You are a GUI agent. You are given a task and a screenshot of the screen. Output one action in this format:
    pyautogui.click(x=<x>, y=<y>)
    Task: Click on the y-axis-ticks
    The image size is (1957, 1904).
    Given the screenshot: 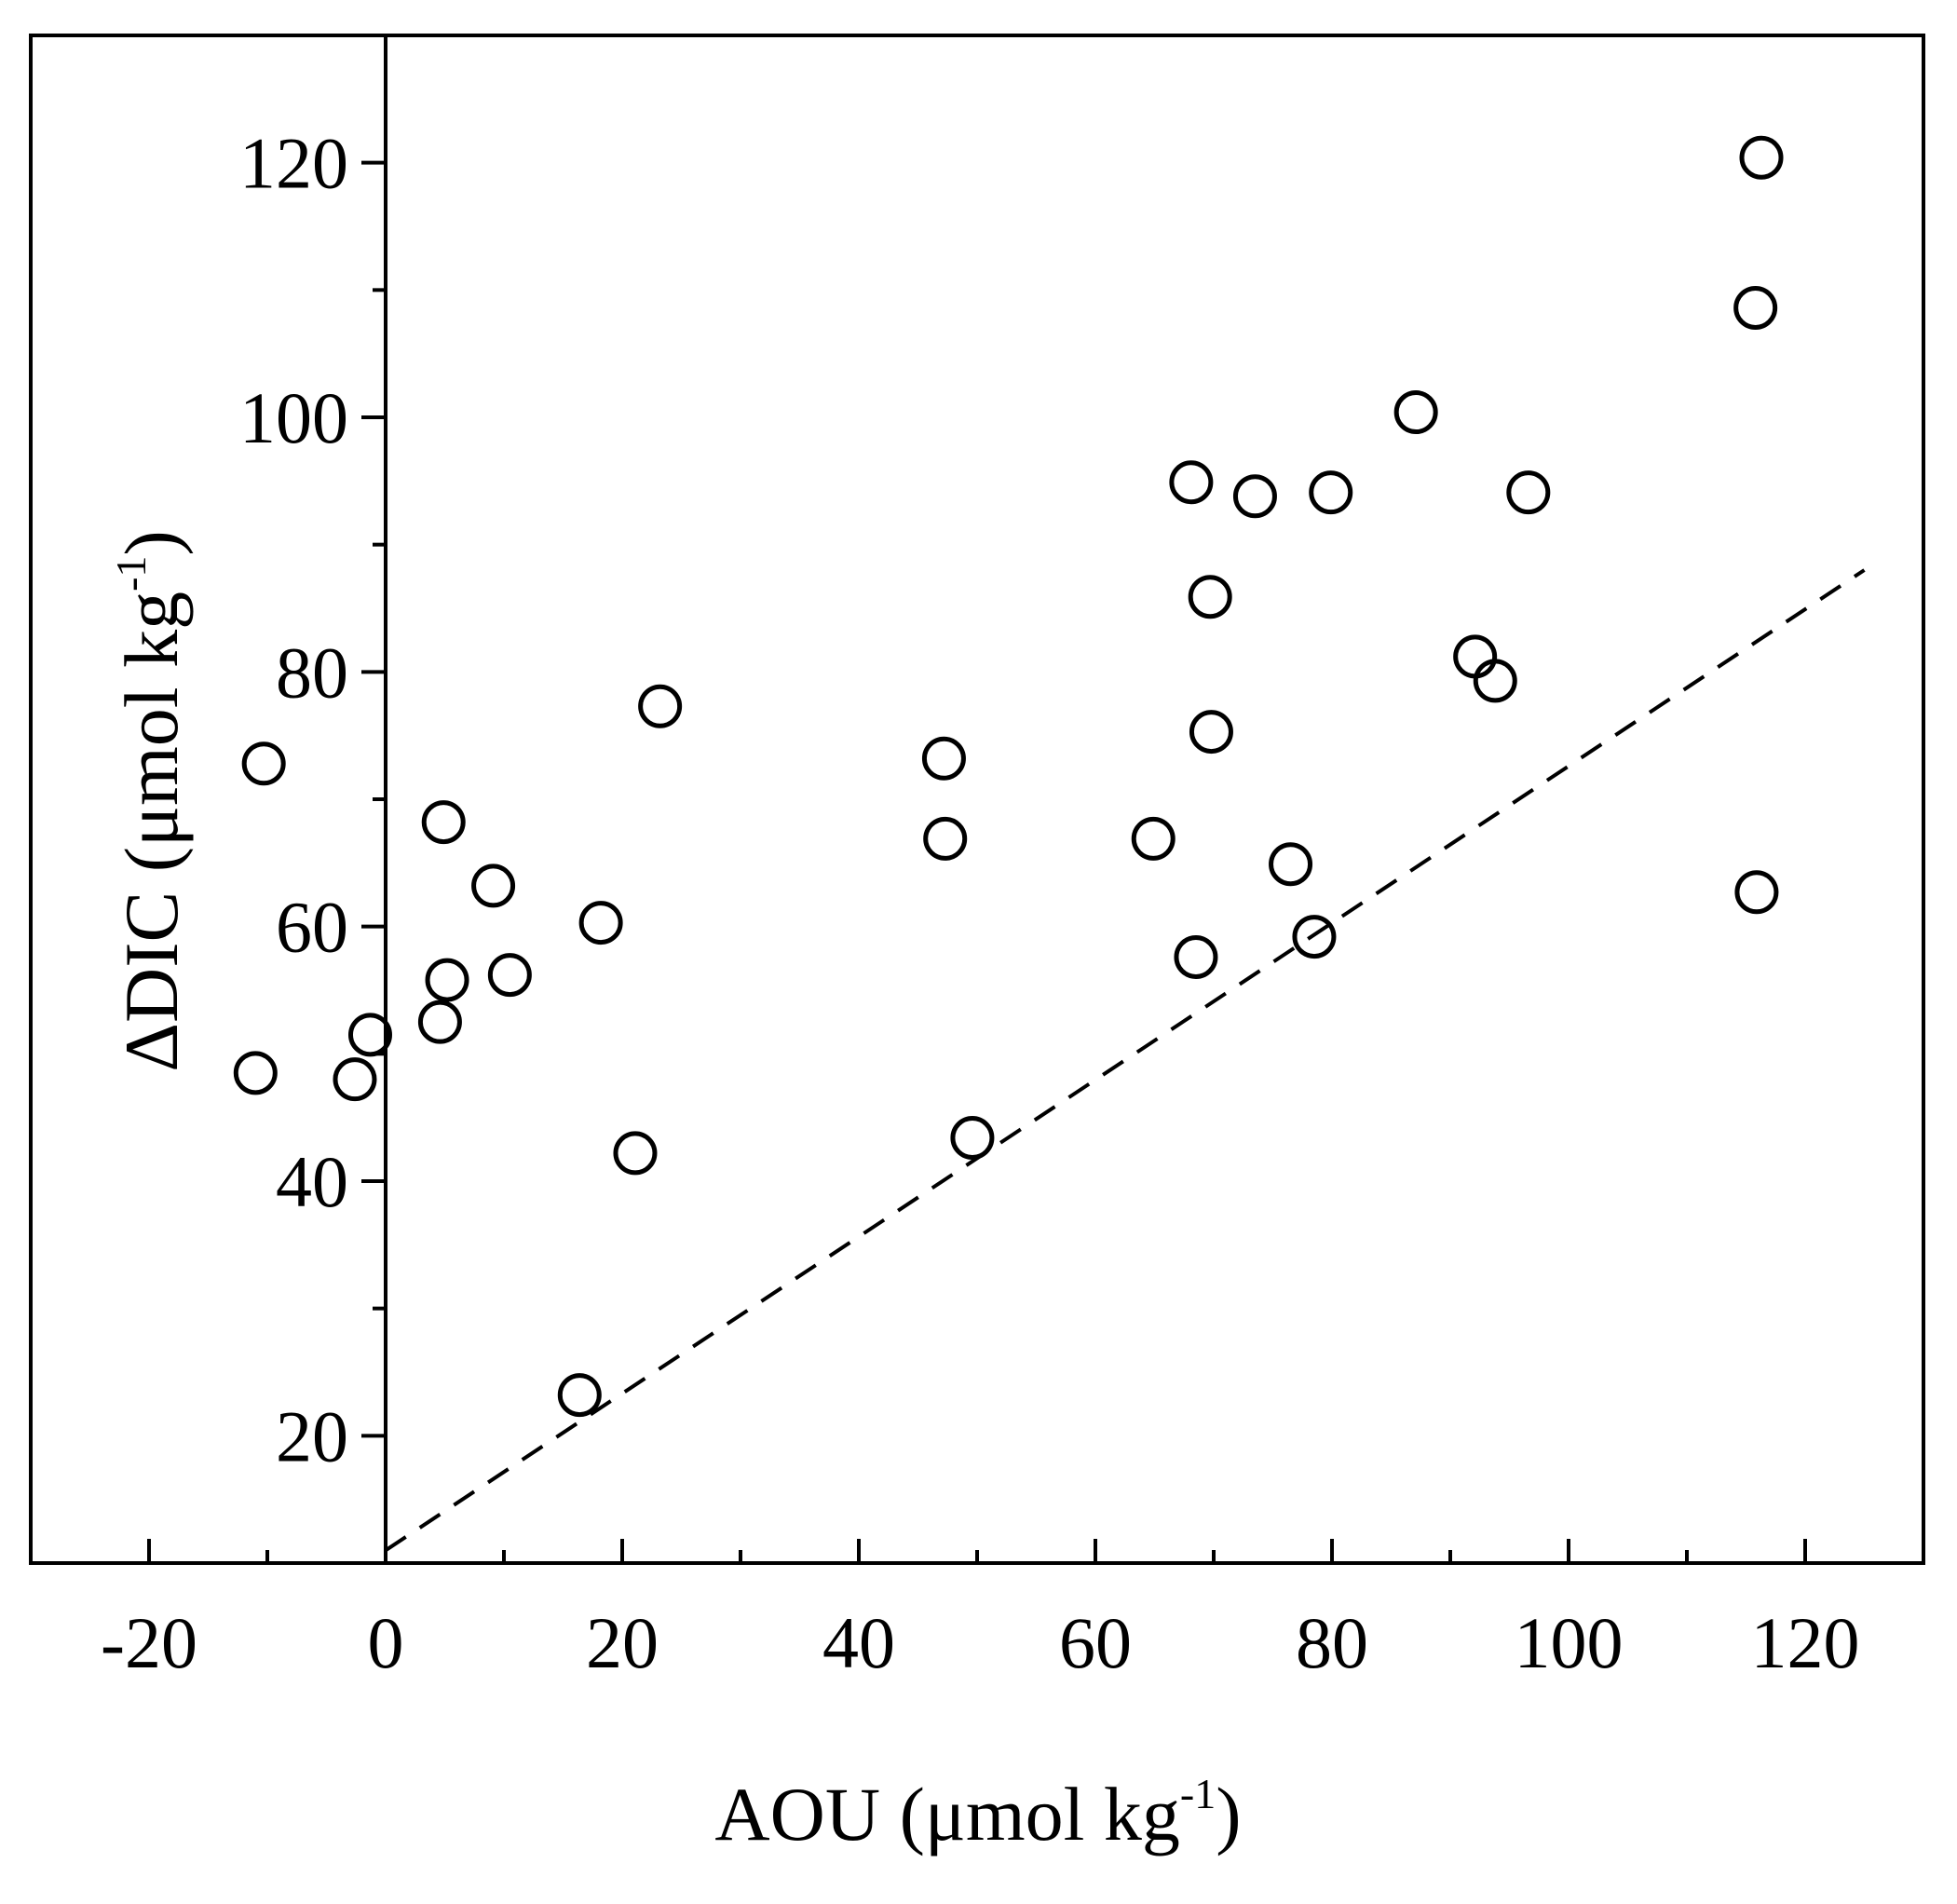 What is the action you would take?
    pyautogui.click(x=373, y=799)
    